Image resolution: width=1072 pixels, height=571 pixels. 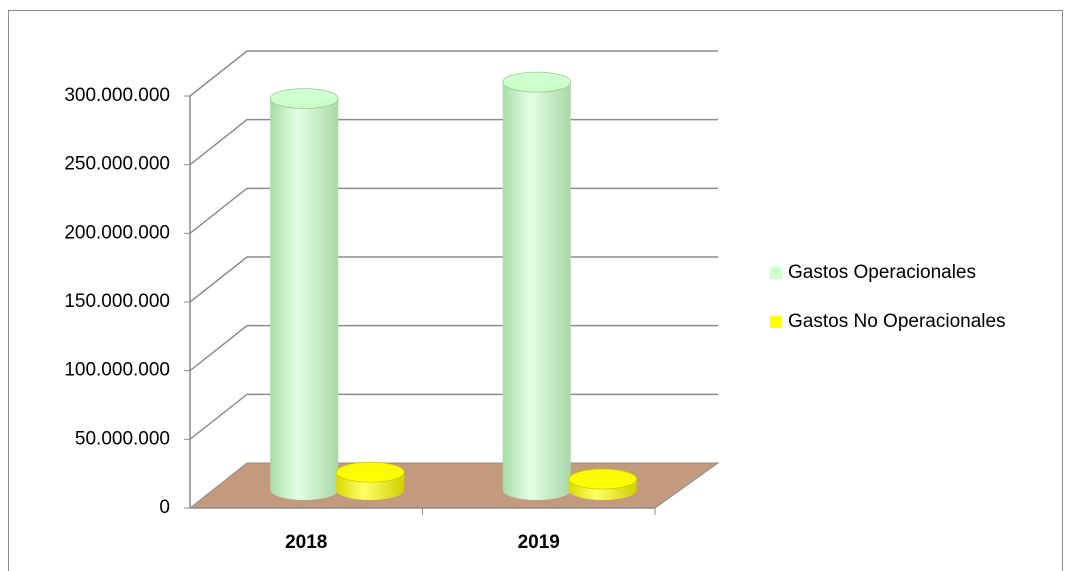 I want to click on legend-label: Gastos No Operacionales, so click(x=897, y=321).